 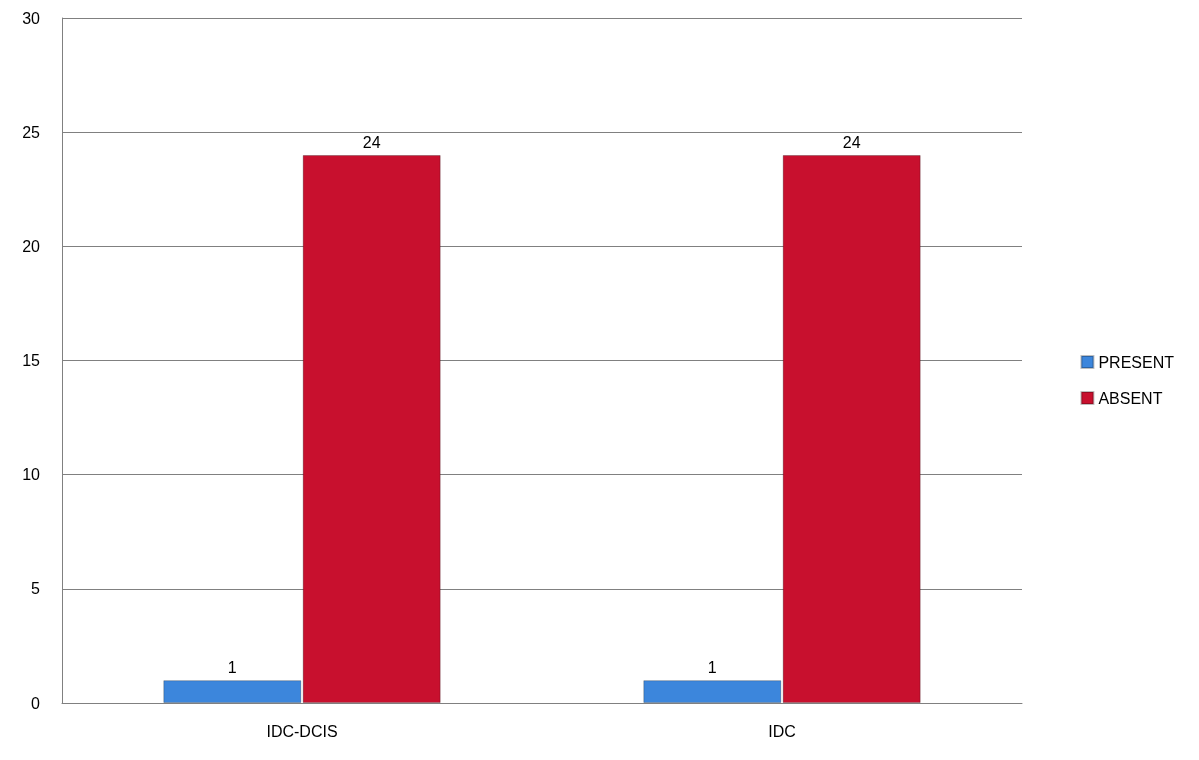 I want to click on y-tick-label: 5, so click(x=36, y=589).